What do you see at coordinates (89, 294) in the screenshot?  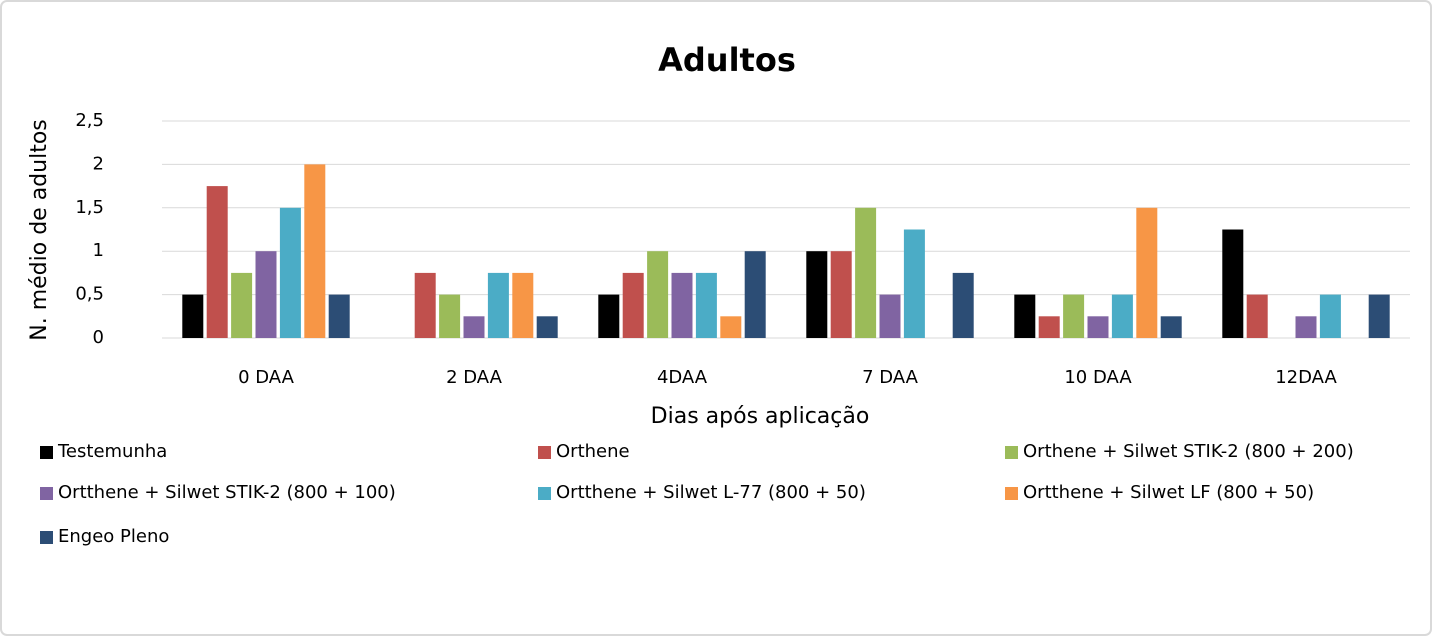 I see `y-tick-label: 0,5` at bounding box center [89, 294].